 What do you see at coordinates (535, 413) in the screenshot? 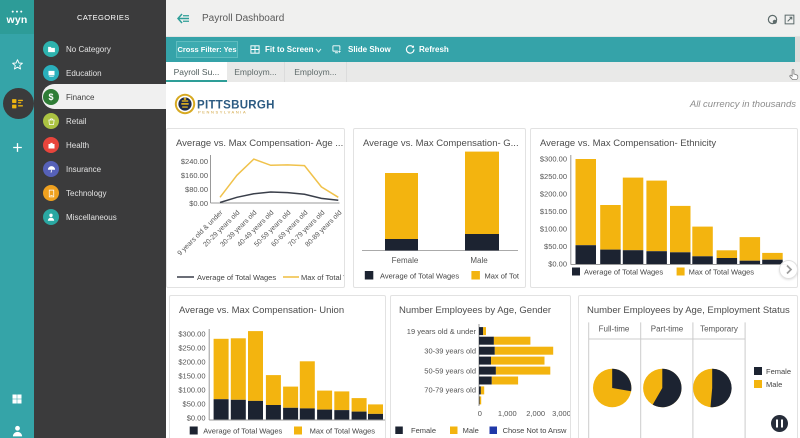
I see `svg-text: 2,000` at bounding box center [535, 413].